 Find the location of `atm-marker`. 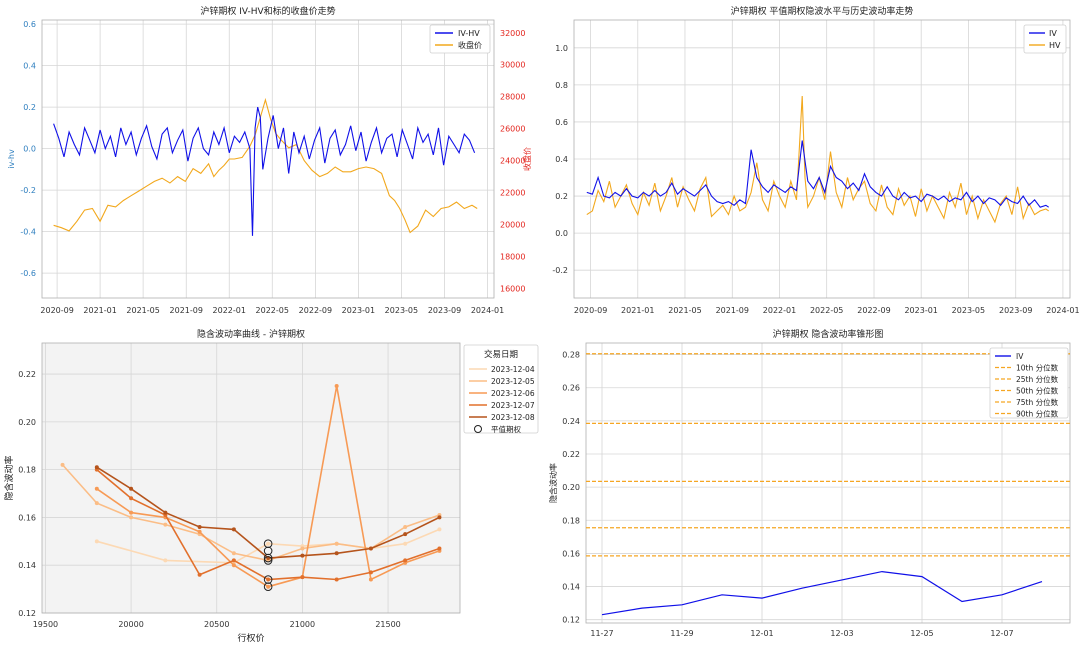

atm-marker is located at coordinates (268, 560).